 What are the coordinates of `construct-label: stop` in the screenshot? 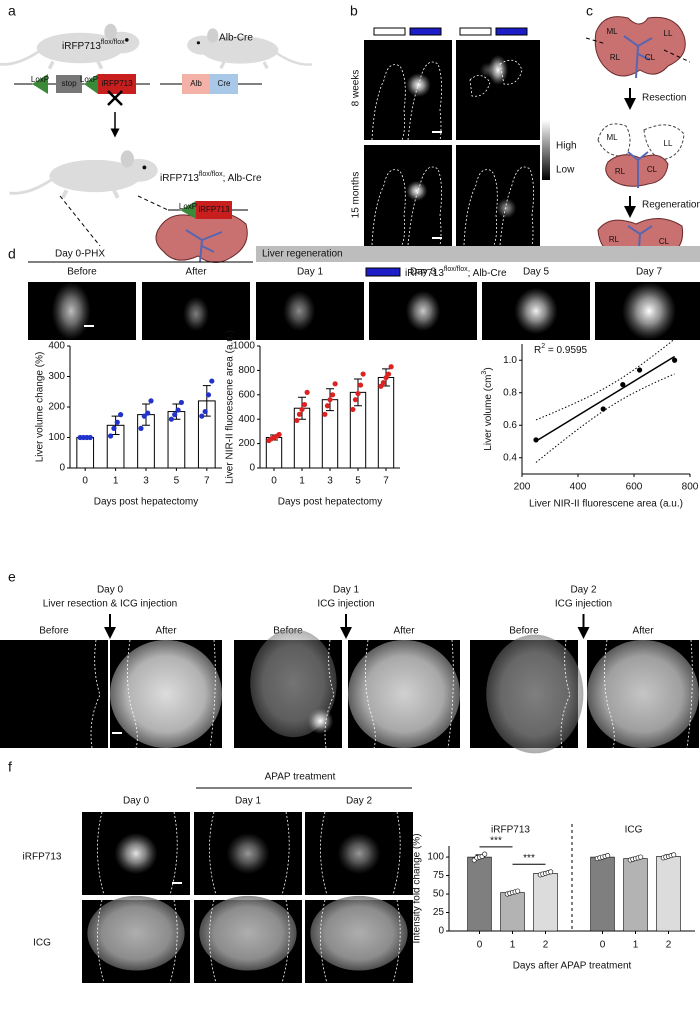 It's located at (69, 83).